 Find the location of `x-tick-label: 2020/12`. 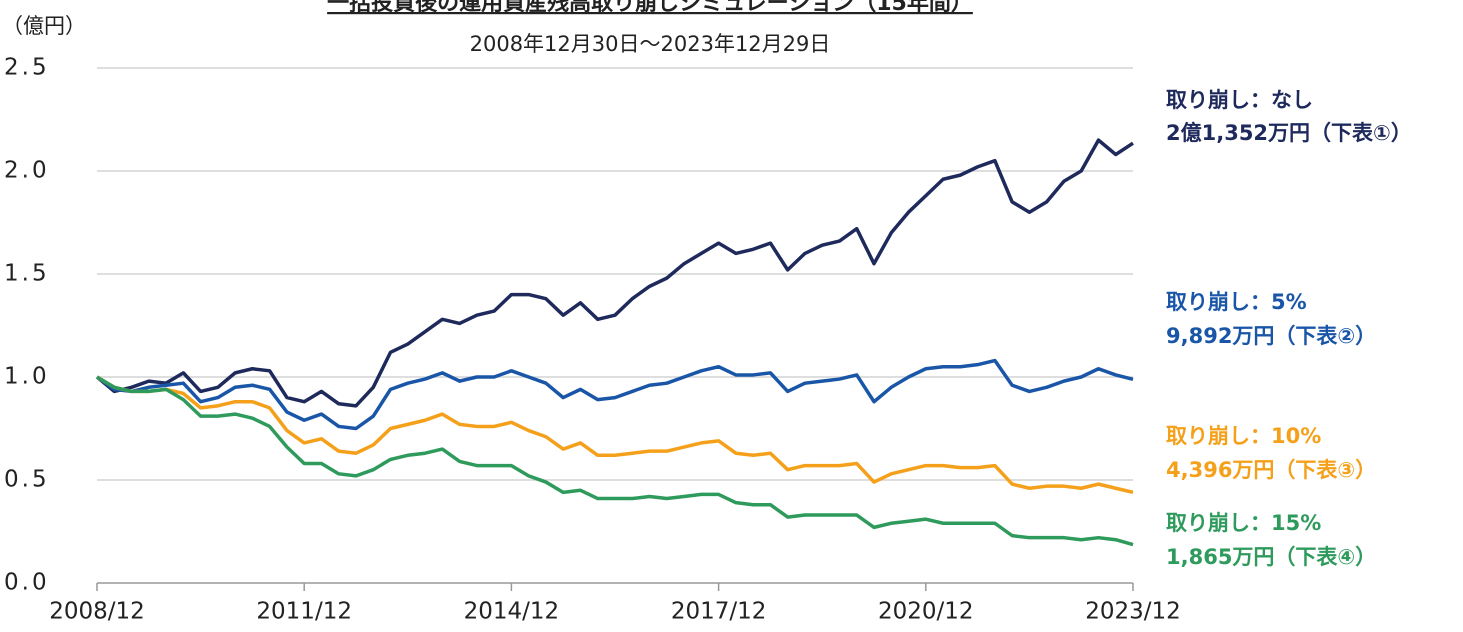

x-tick-label: 2020/12 is located at coordinates (926, 612).